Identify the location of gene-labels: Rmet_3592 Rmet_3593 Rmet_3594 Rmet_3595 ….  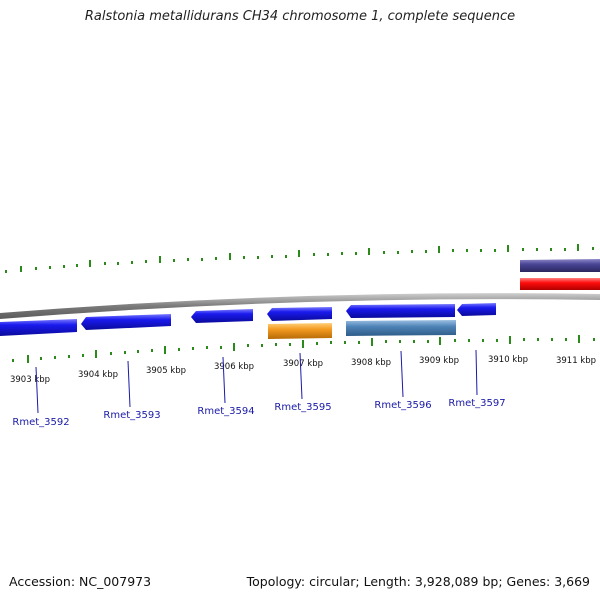
(258, 413).